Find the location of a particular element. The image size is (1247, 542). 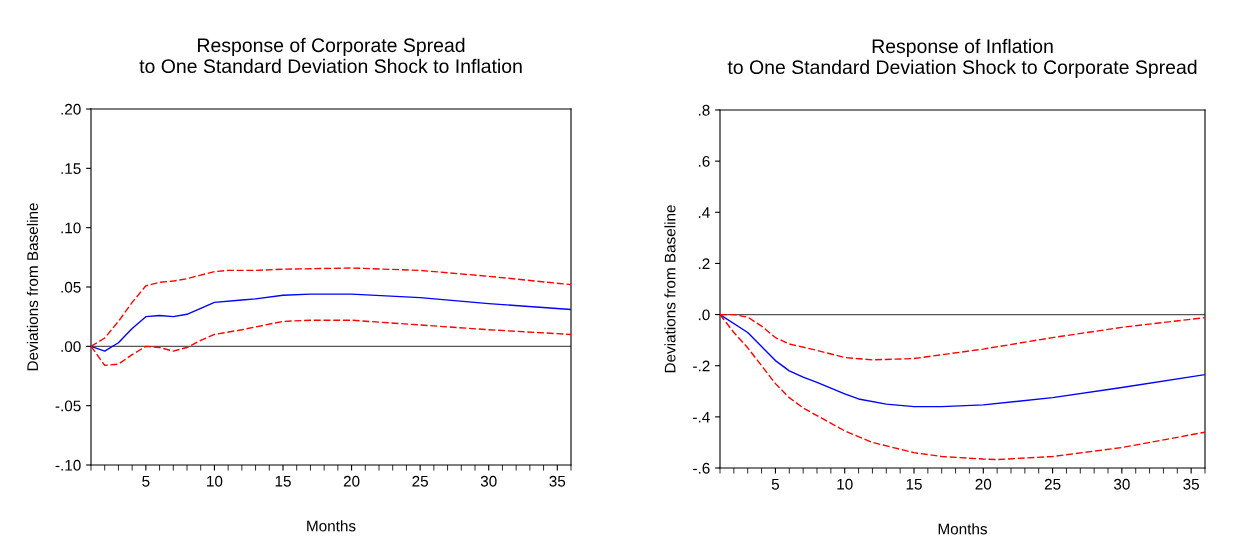

y-tick-label: -.05 is located at coordinates (68, 406).